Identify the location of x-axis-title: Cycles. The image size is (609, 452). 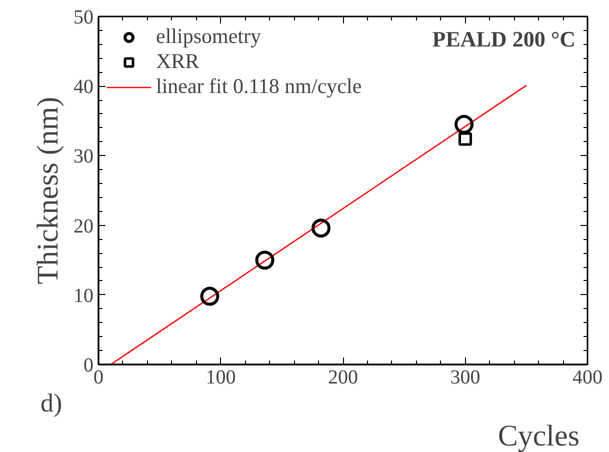
(539, 436).